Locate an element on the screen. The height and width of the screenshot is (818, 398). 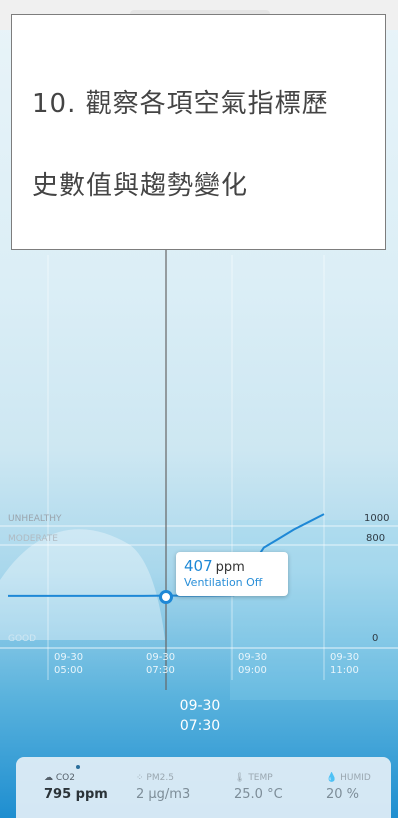
droplet-icon: 💧 is located at coordinates (332, 778).